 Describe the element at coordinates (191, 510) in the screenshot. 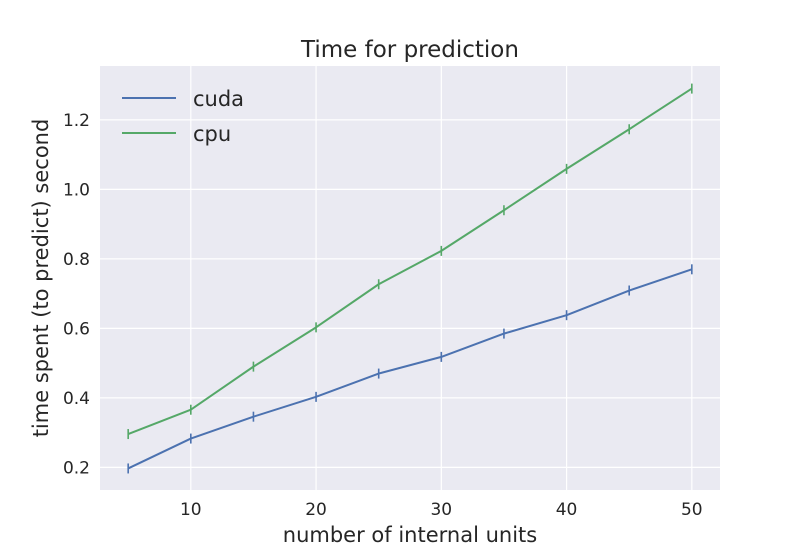

I see `x-tick-label-10: 10` at that location.